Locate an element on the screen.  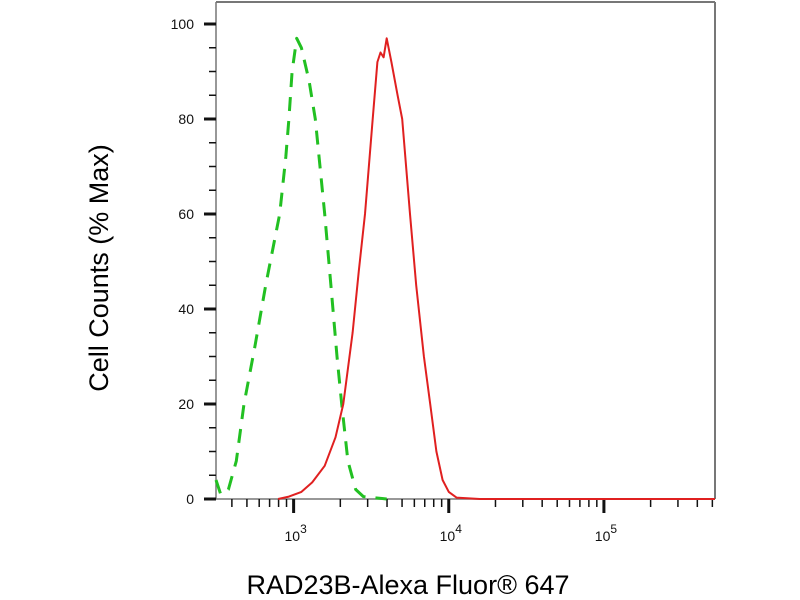
y-tick-label: 60 is located at coordinates (186, 214).